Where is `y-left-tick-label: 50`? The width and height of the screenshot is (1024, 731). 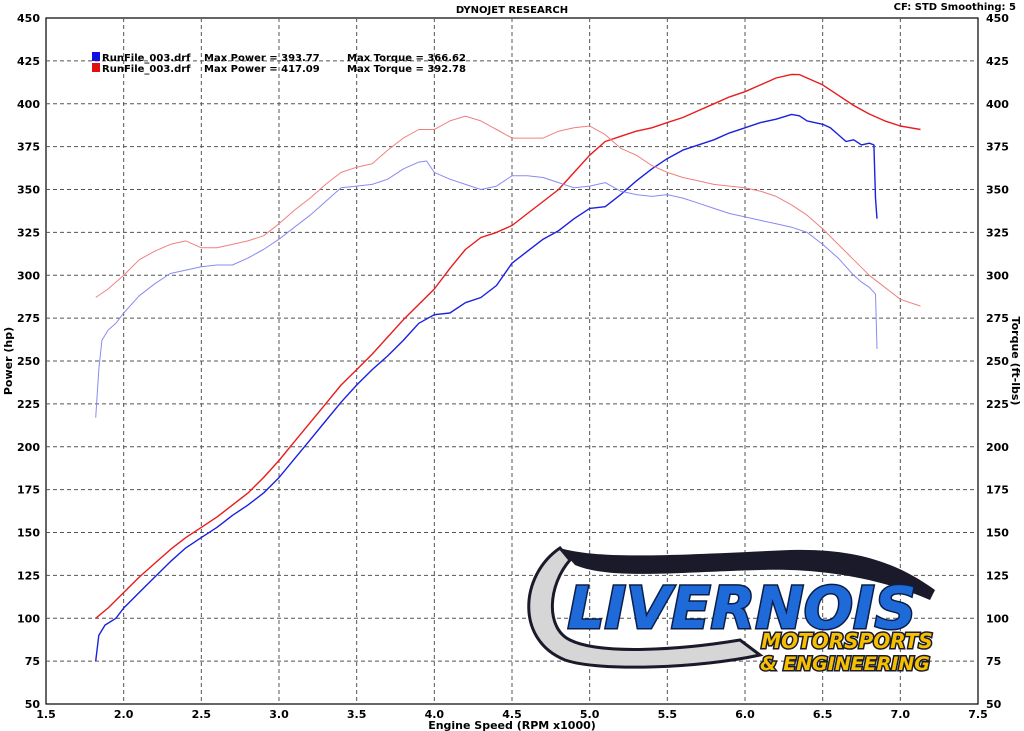
y-left-tick-label: 50 is located at coordinates (33, 704).